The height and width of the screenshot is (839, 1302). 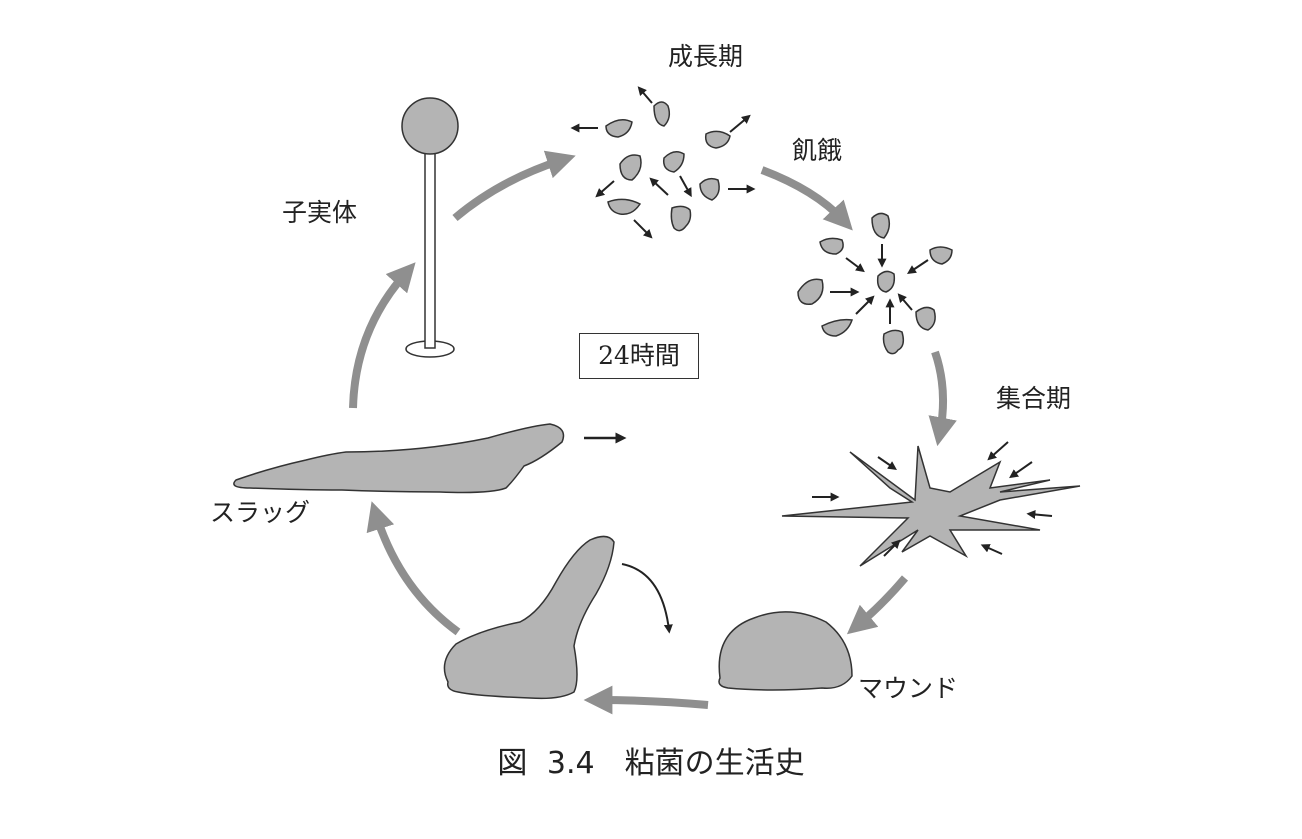 What do you see at coordinates (514, 186) in the screenshot?
I see `cycle-arrow-fruiting-to-growth` at bounding box center [514, 186].